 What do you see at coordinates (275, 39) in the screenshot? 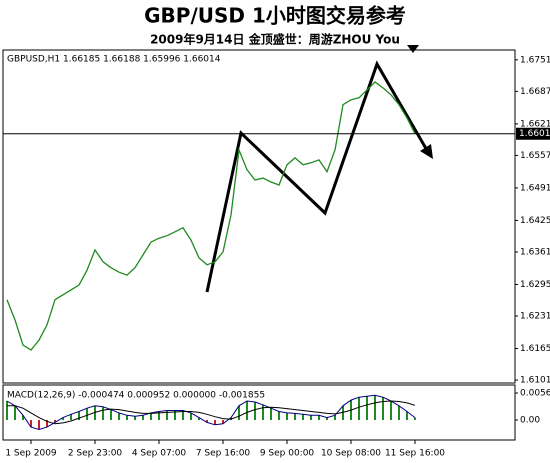
I see `chart-subtitle: 2009年9月14日 金顶盛世：周游ZHOU You` at bounding box center [275, 39].